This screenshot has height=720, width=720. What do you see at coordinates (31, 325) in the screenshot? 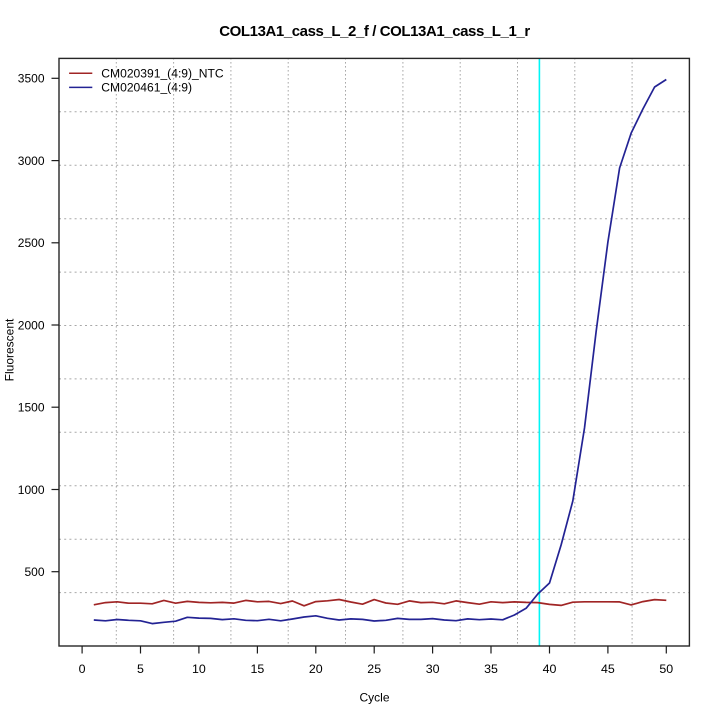
I see `svg-text: 2000` at bounding box center [31, 325].